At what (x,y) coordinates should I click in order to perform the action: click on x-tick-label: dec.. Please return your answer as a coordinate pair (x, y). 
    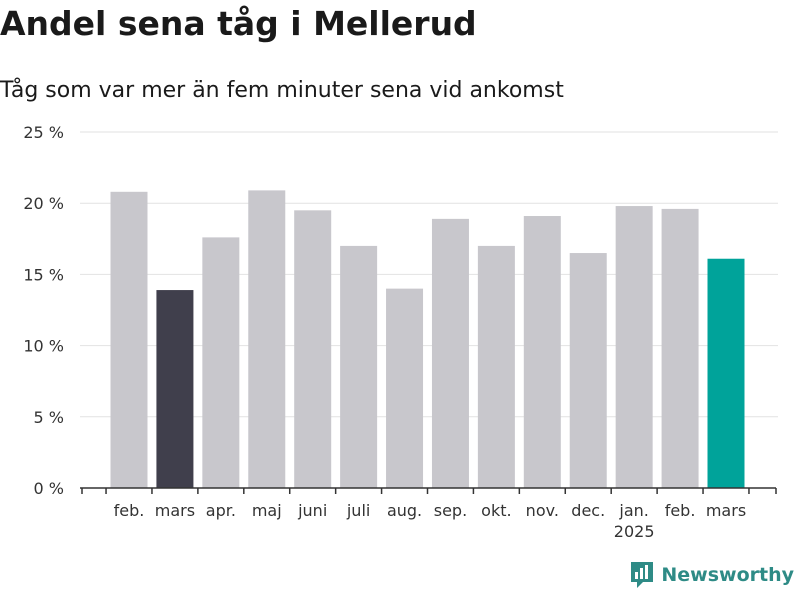
    Looking at the image, I should click on (588, 510).